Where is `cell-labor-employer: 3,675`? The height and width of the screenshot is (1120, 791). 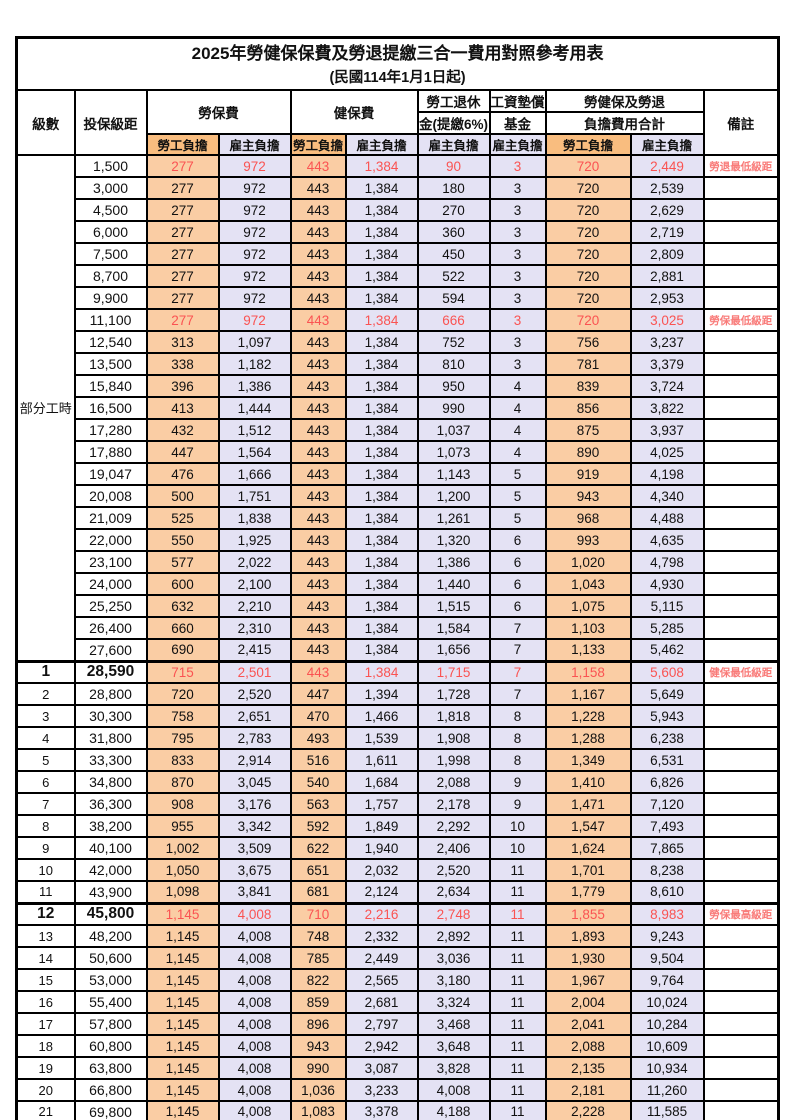 cell-labor-employer: 3,675 is located at coordinates (254, 870).